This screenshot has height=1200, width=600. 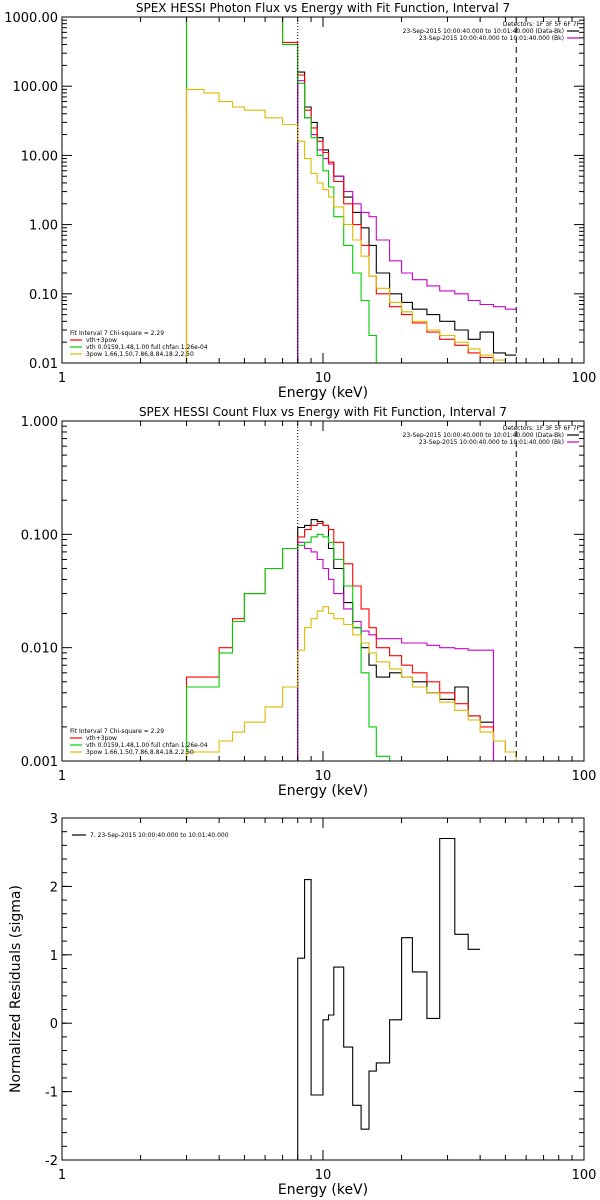 I want to click on y-tick-label: 0.10, so click(x=43, y=295).